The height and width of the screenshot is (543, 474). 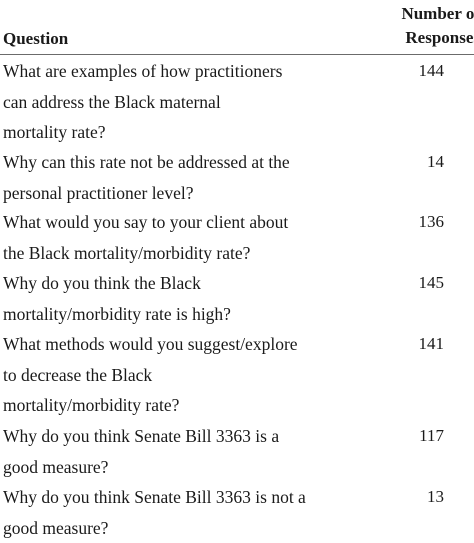 What do you see at coordinates (437, 13) in the screenshot?
I see `header-count-line1: Number of` at bounding box center [437, 13].